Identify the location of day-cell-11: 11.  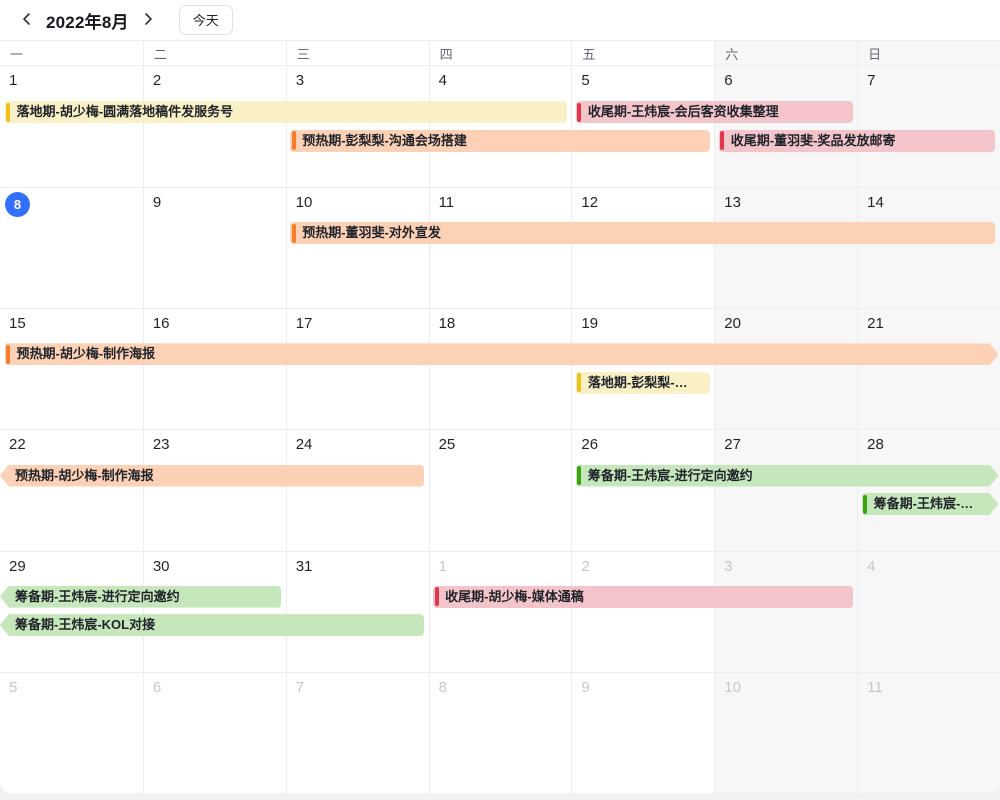
(500, 248).